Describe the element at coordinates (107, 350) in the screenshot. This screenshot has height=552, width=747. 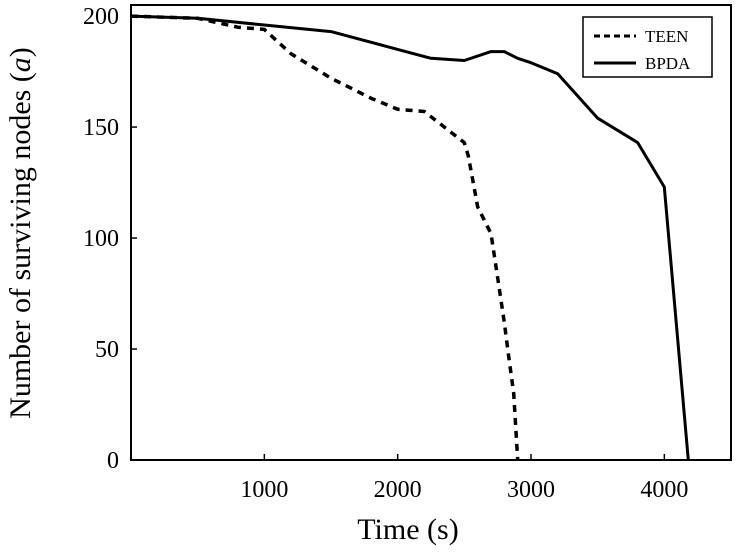
I see `y-tick-label: 50` at that location.